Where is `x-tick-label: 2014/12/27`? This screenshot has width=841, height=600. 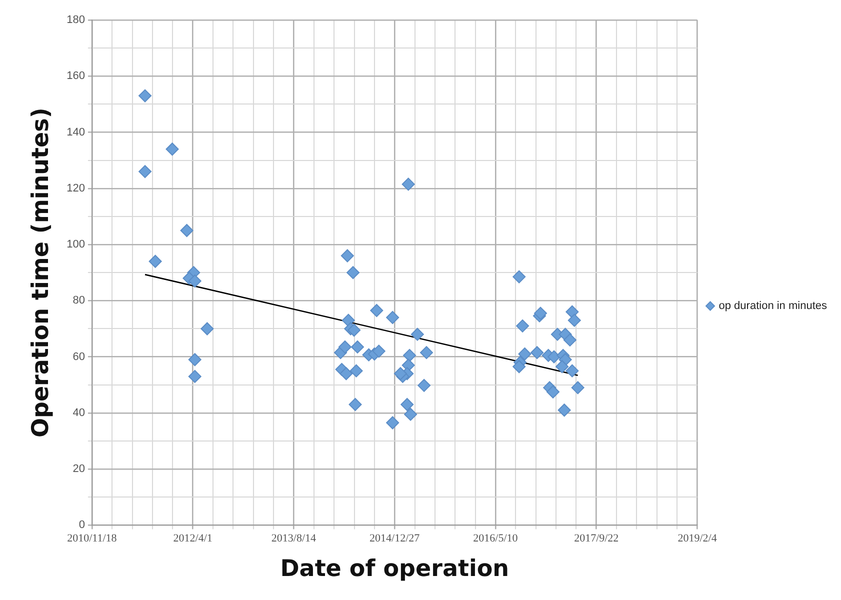
x-tick-label: 2014/12/27 is located at coordinates (395, 538).